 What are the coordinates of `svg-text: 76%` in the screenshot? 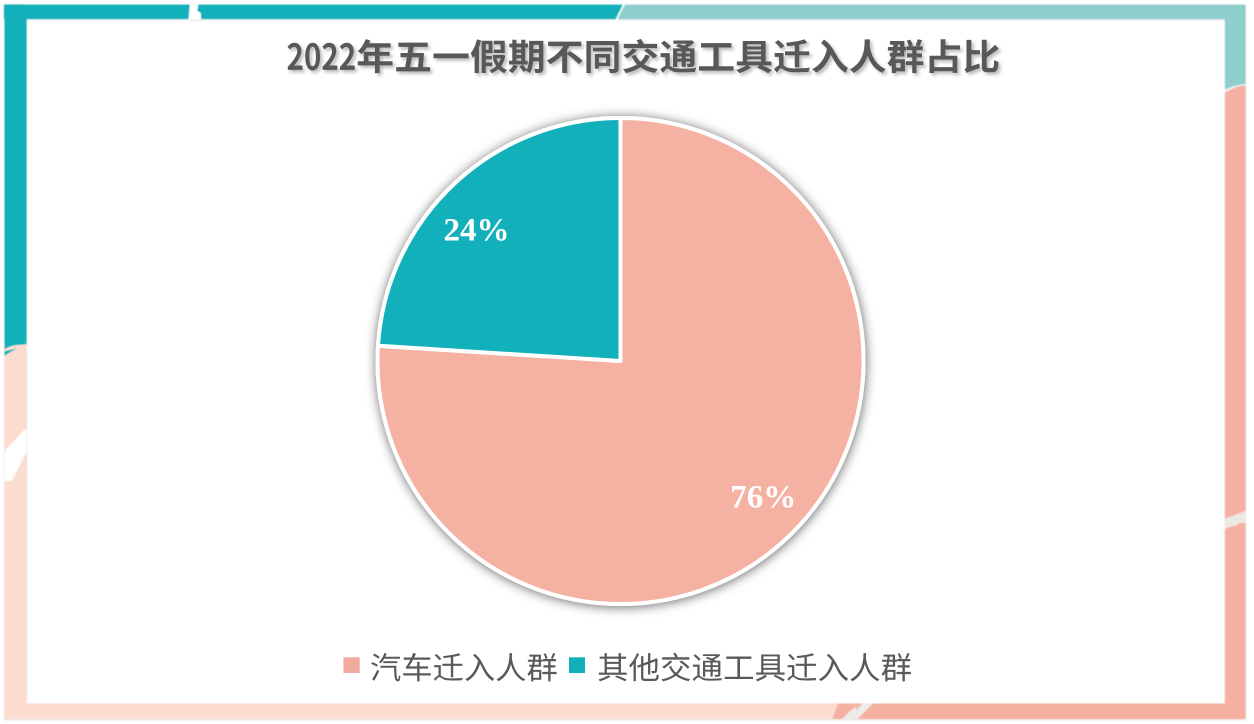 It's located at (763, 497).